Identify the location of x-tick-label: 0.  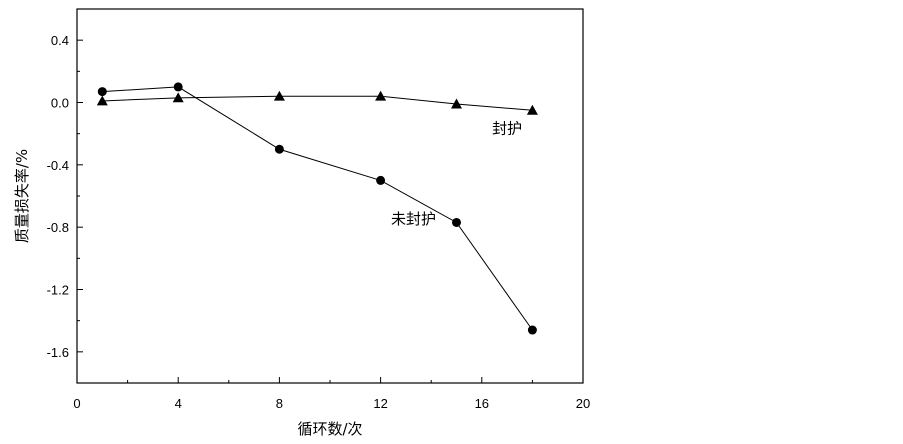
(76, 403).